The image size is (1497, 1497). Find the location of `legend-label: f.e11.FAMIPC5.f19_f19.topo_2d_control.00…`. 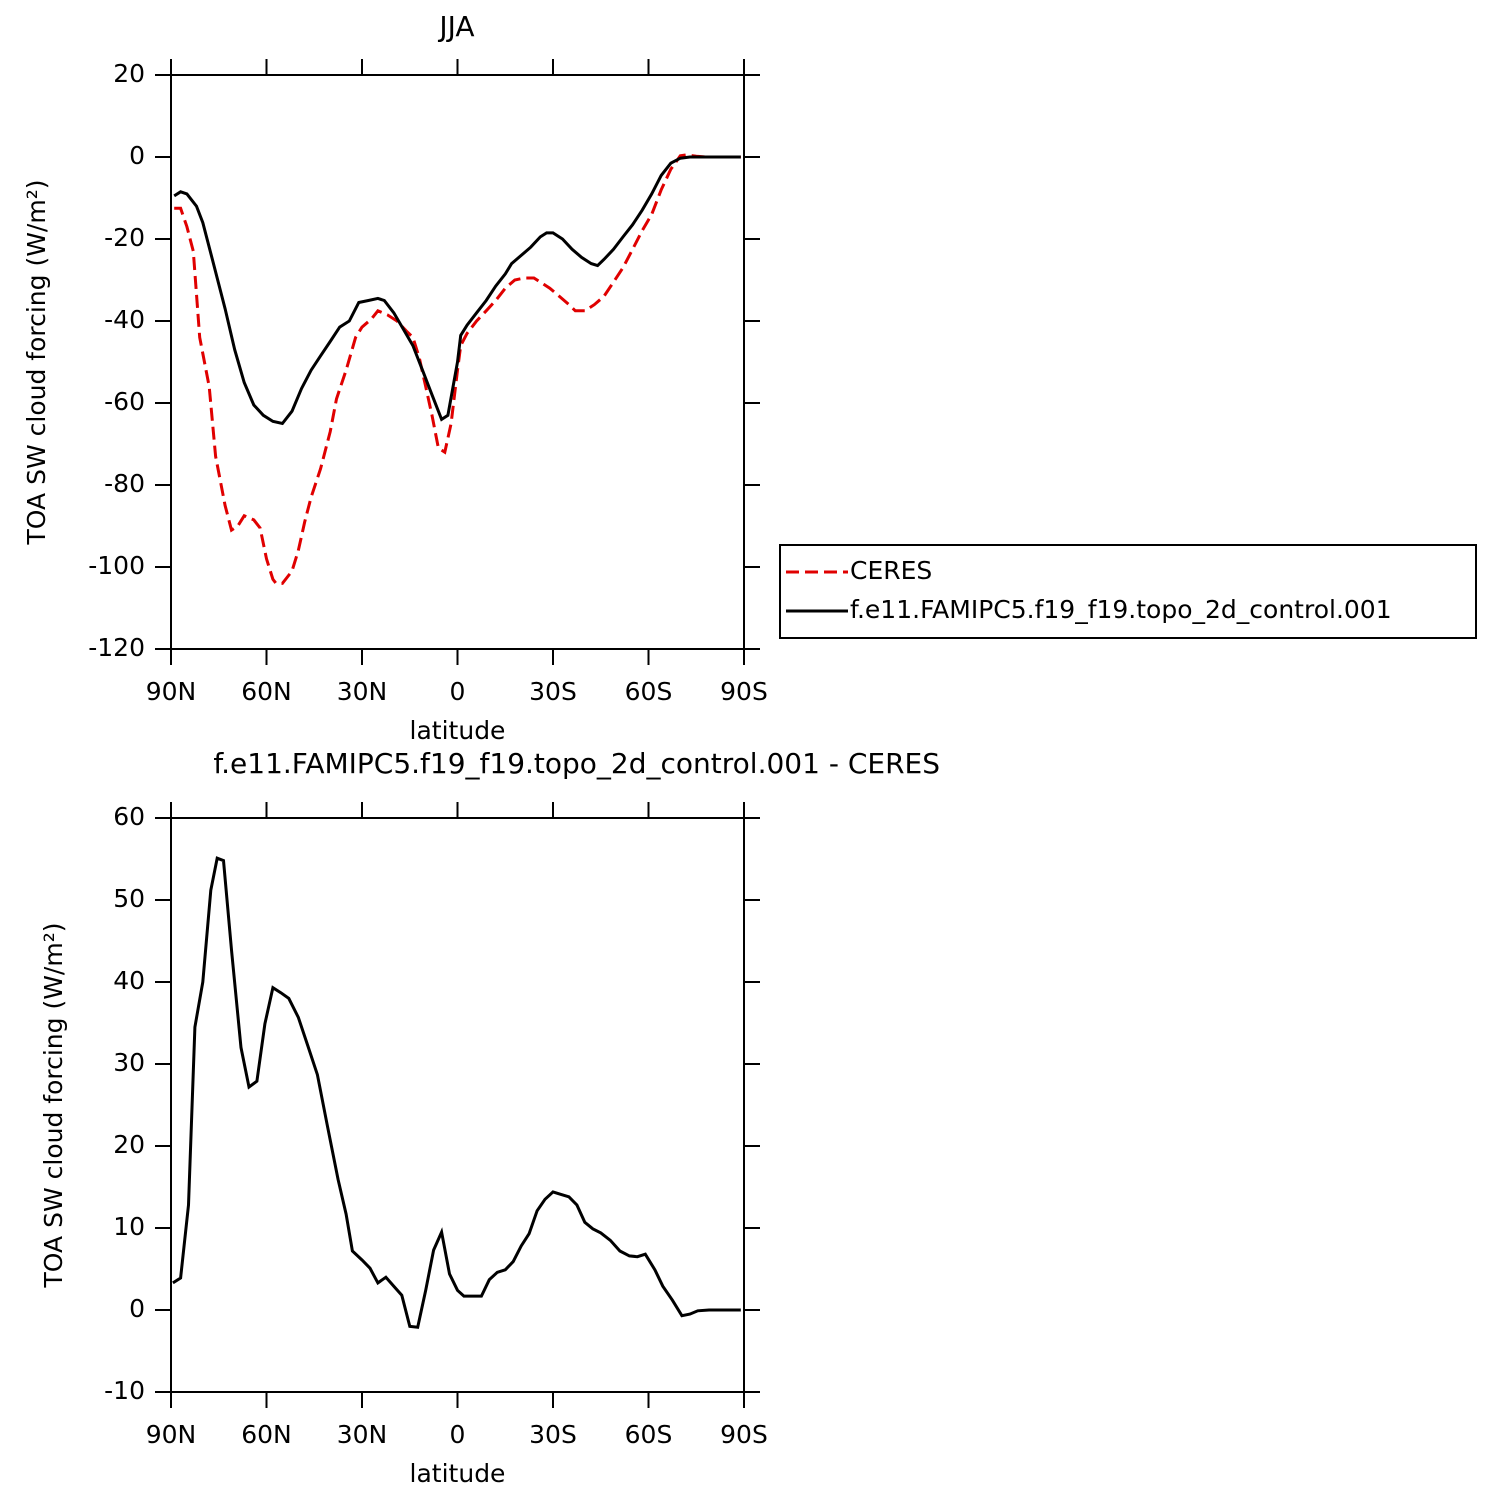

legend-label: f.e11.FAMIPC5.f19_f19.topo_2d_control.00… is located at coordinates (1121, 609).